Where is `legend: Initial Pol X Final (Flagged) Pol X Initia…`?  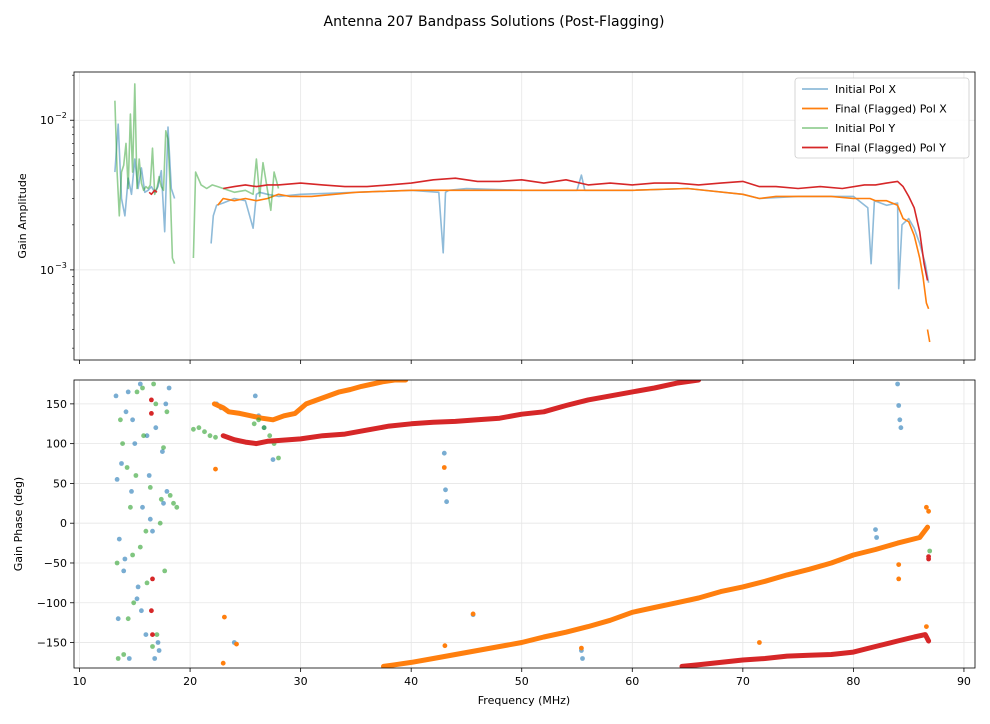
legend: Initial Pol X Final (Flagged) Pol X Initia… is located at coordinates (882, 118).